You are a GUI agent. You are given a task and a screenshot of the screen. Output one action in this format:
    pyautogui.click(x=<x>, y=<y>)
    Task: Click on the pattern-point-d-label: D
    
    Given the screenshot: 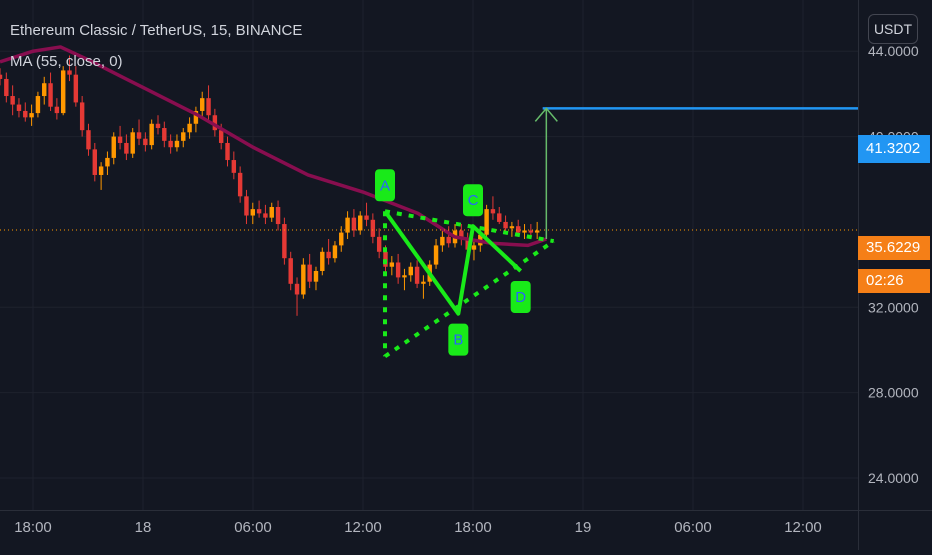 What is the action you would take?
    pyautogui.click(x=520, y=297)
    